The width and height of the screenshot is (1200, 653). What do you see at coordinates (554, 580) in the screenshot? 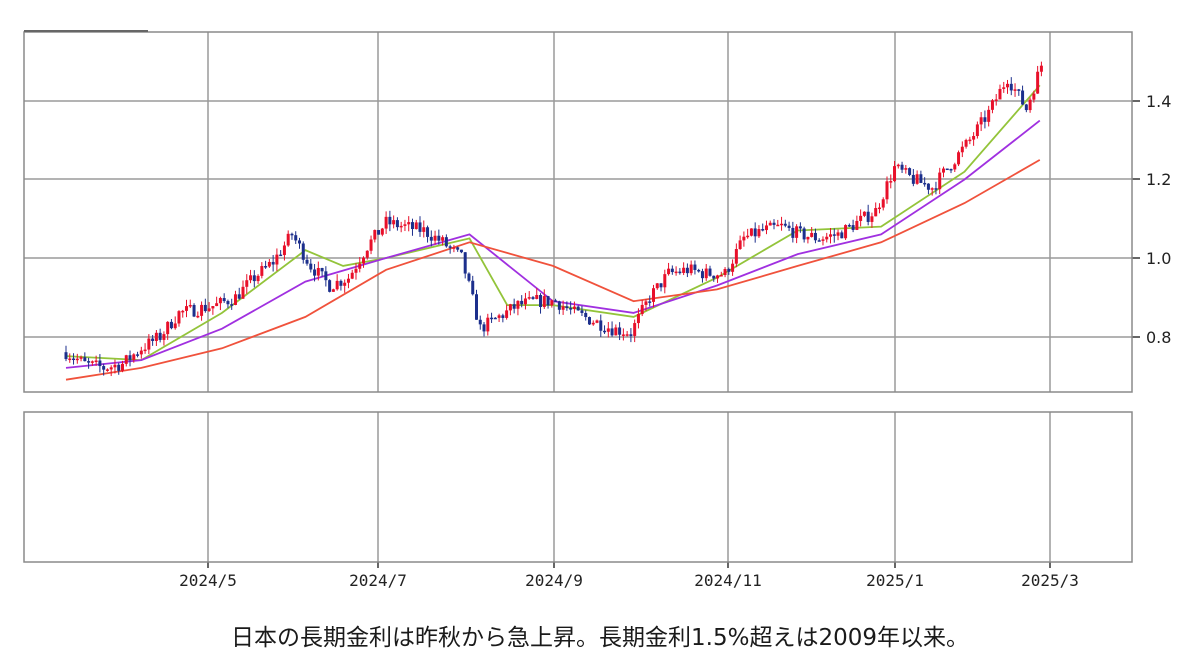
I see `x-tick-label: 2024/9` at bounding box center [554, 580].